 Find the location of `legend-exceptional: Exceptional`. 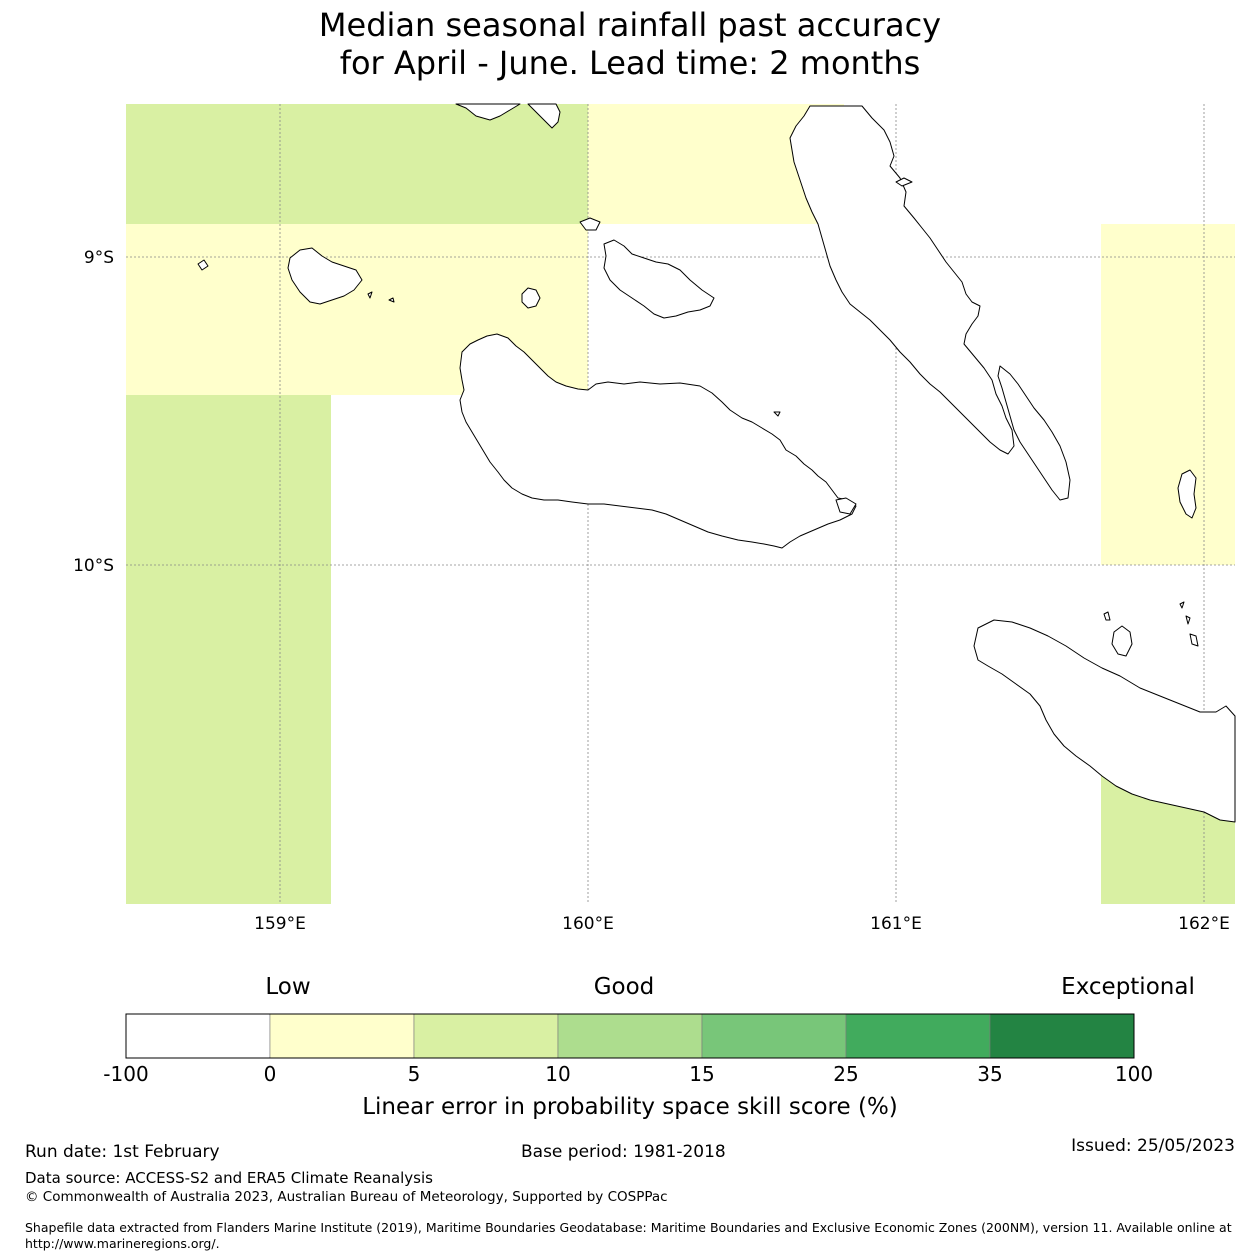

legend-exceptional: Exceptional is located at coordinates (1128, 987).